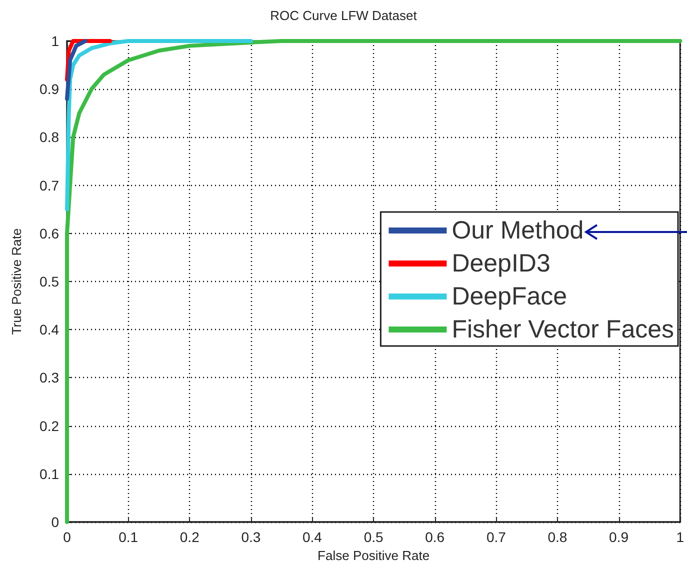 The image size is (687, 574). What do you see at coordinates (55, 41) in the screenshot?
I see `y-tick-label: 1` at bounding box center [55, 41].